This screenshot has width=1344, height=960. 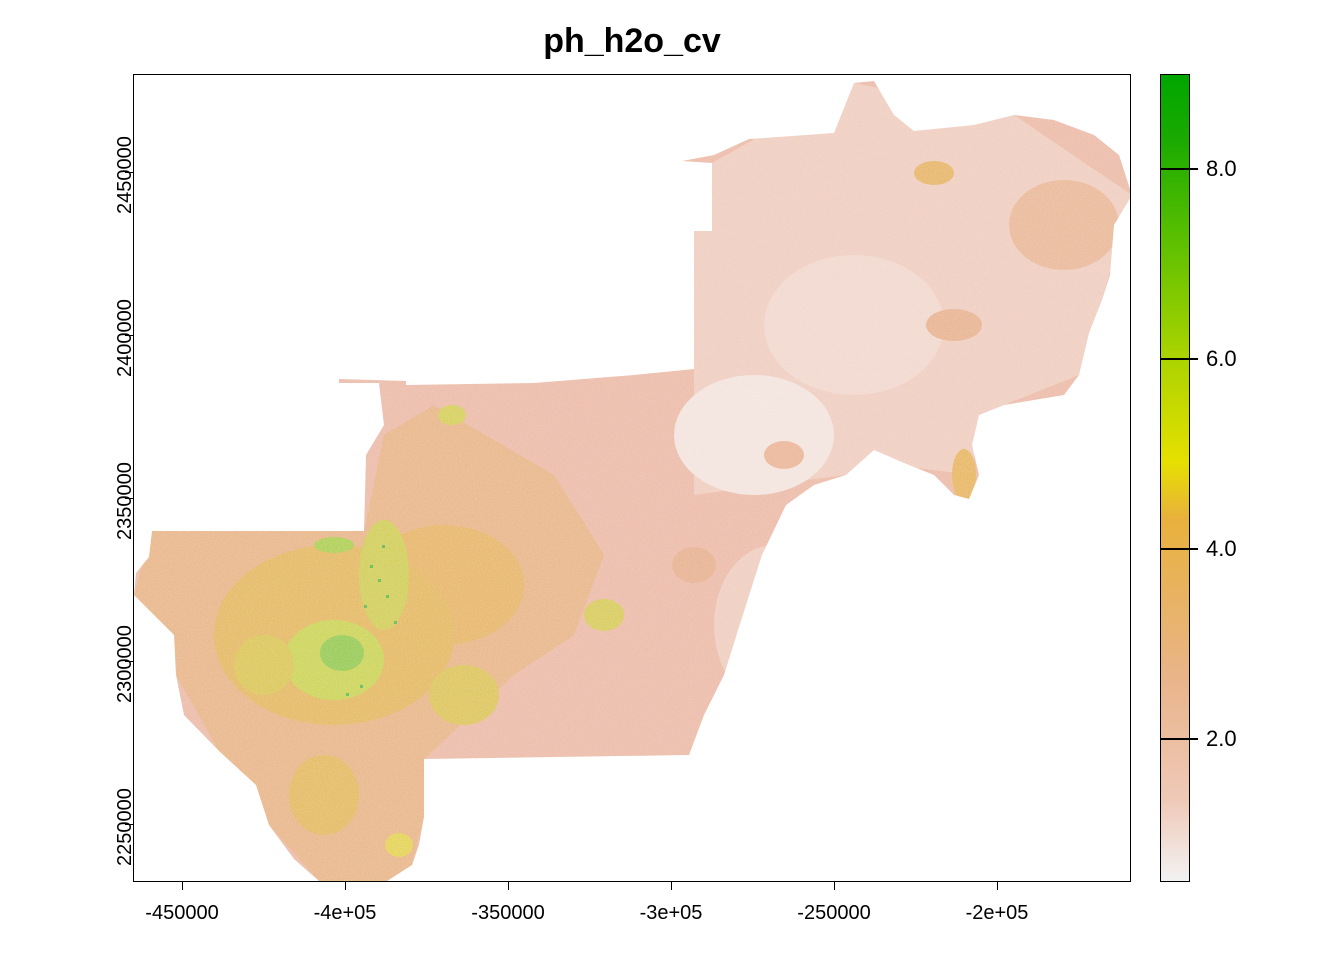 What do you see at coordinates (125, 501) in the screenshot?
I see `y-tick-label: 2350000` at bounding box center [125, 501].